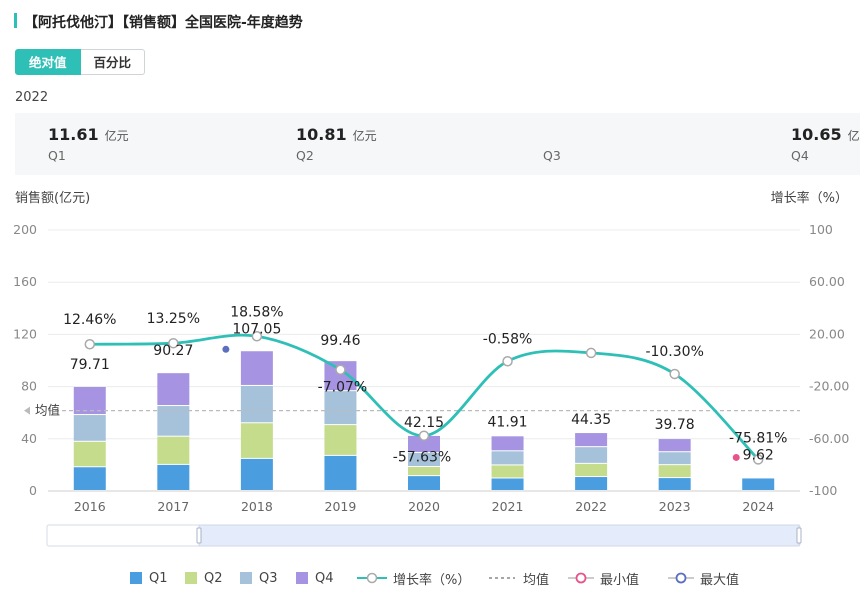  I want to click on quarter-label: Q2, so click(305, 155).